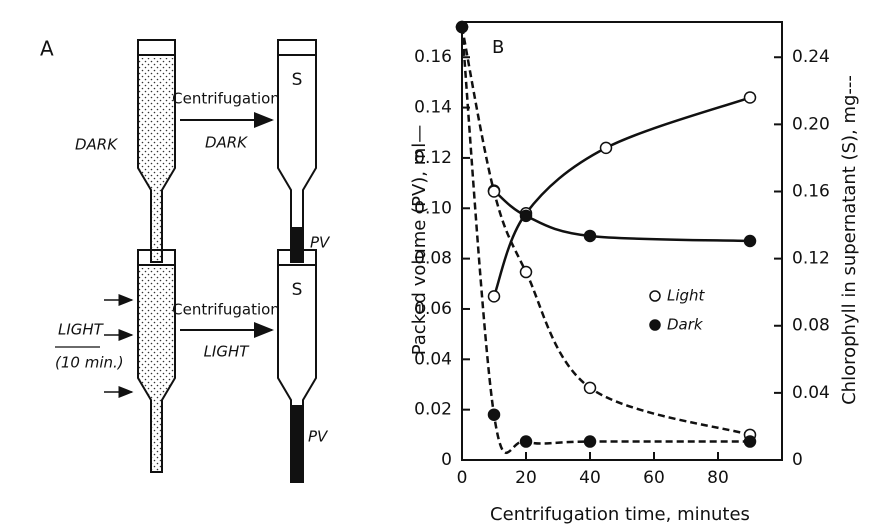  What do you see at coordinates (96, 145) in the screenshot?
I see `condition: DARK` at bounding box center [96, 145].